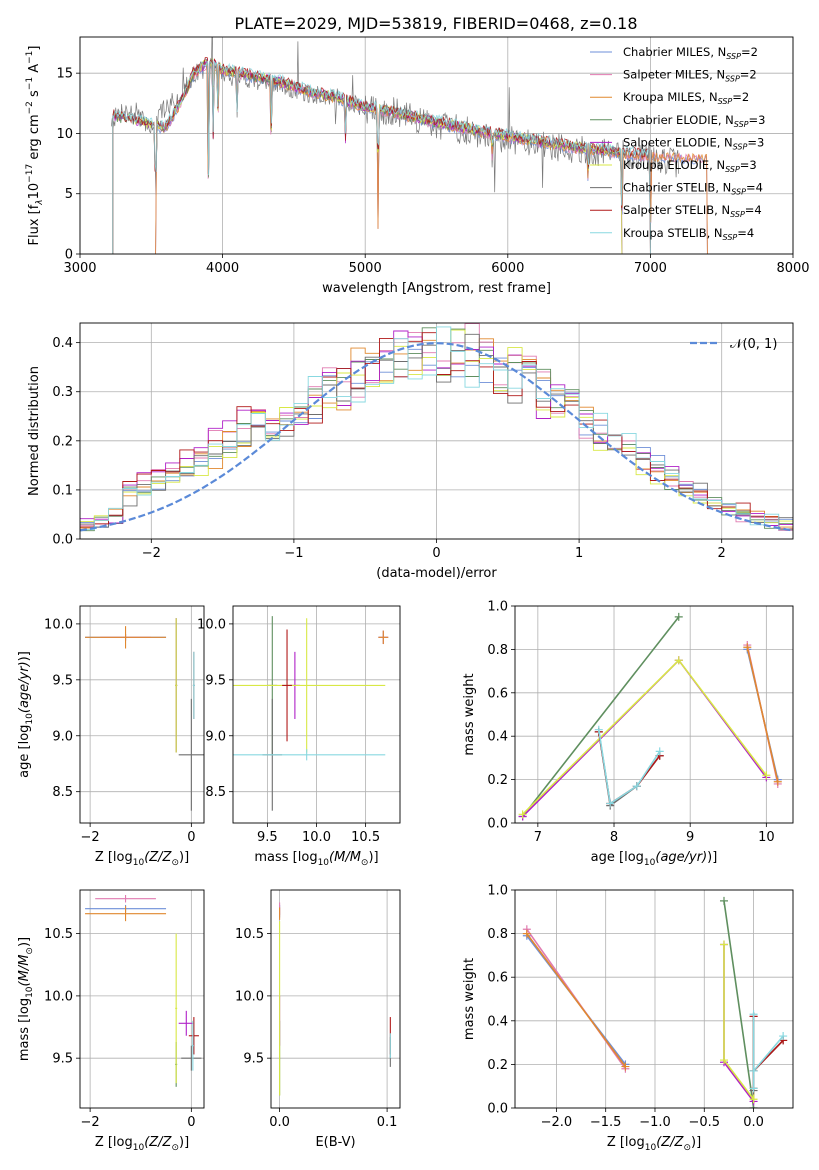  Describe the element at coordinates (693, 189) in the screenshot. I see `legend-label: Chabrier STELIB, NSSP=4` at that location.